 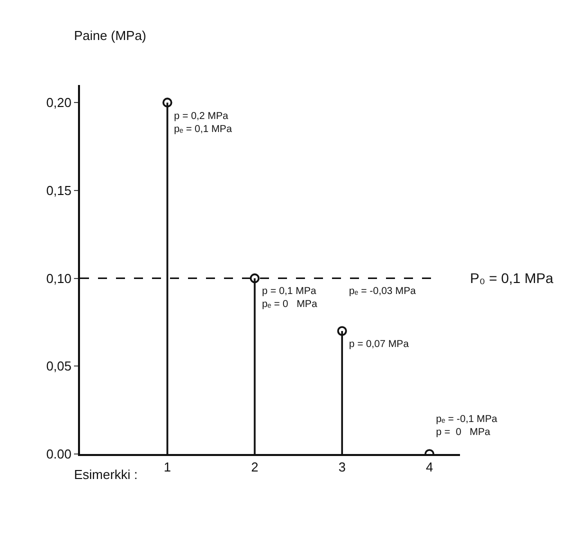 I want to click on ref-line-label: P₀ = 0,1 MPa, so click(x=512, y=278).